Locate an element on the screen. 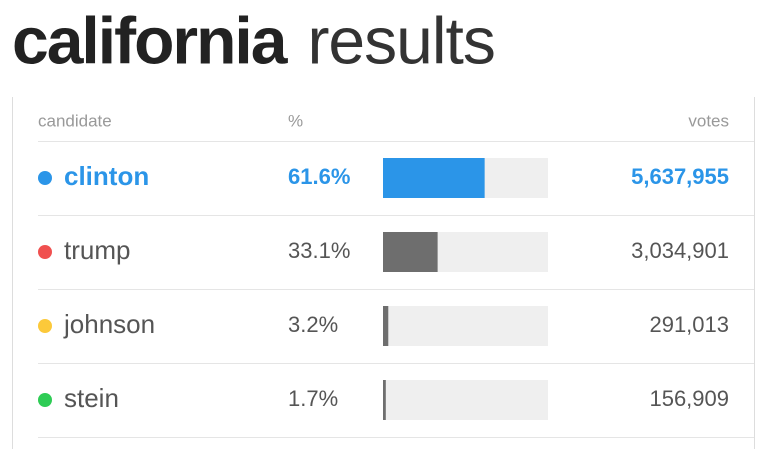 The image size is (766, 449). votes-label: 5,637,955 is located at coordinates (680, 176).